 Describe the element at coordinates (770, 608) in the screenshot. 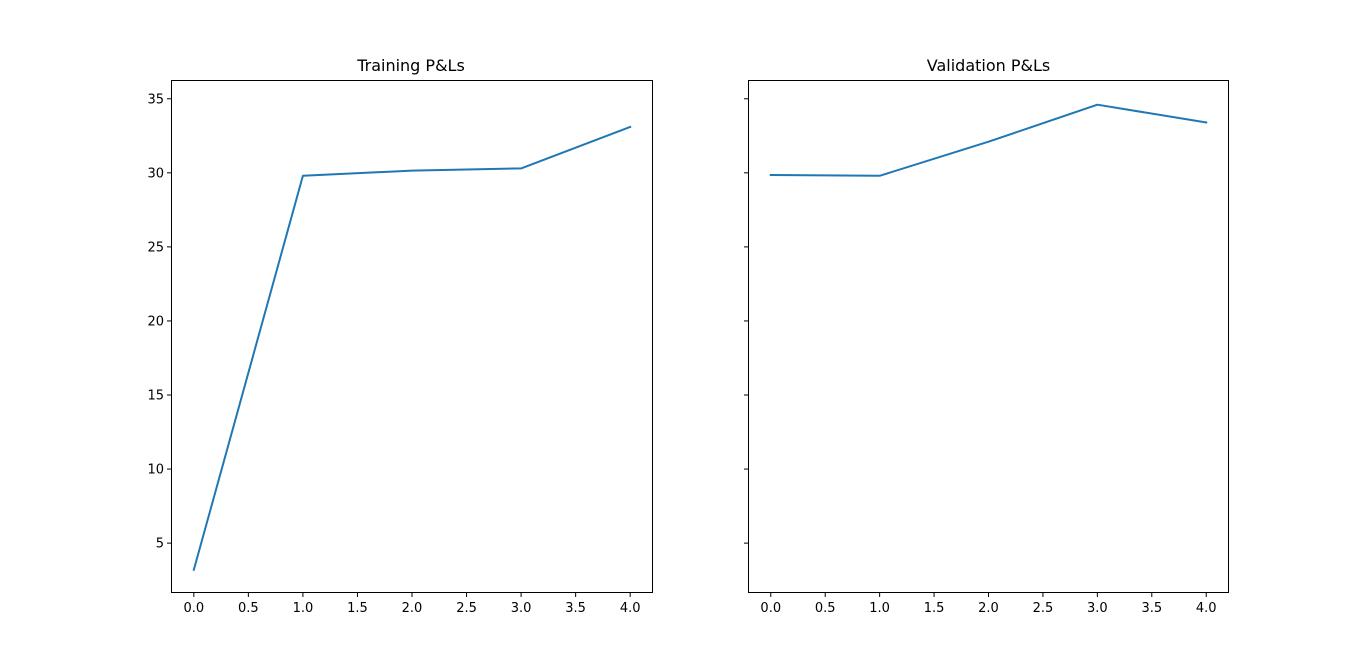

I see `validation-x-tick-label: 0.0` at that location.